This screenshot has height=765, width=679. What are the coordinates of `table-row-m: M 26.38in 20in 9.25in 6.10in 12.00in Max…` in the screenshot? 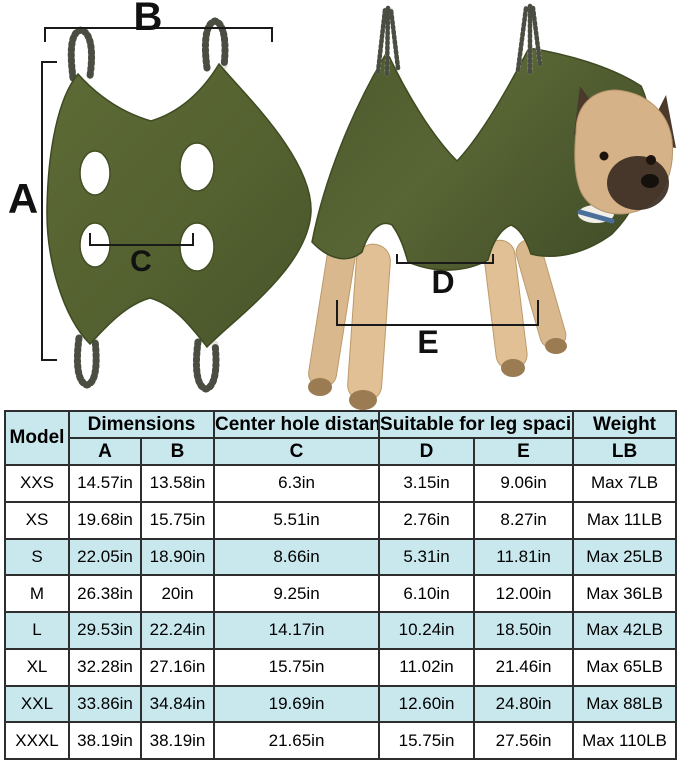 It's located at (341, 593).